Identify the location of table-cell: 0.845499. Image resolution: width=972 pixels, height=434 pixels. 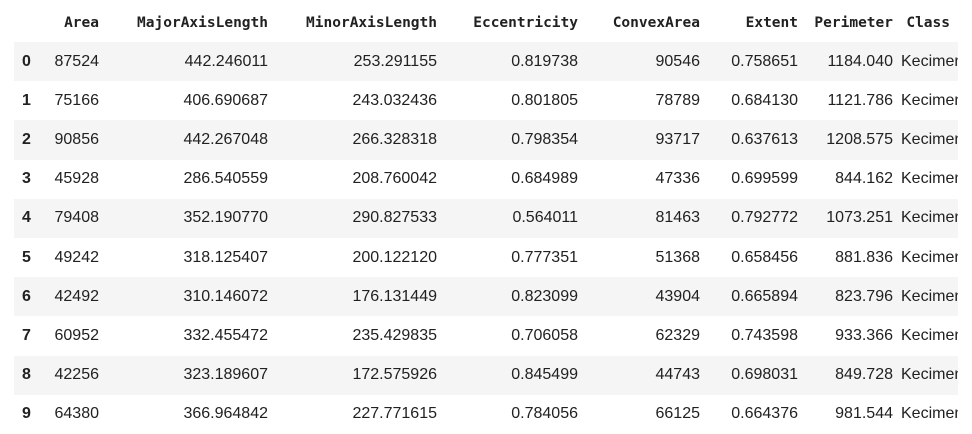
(544, 375).